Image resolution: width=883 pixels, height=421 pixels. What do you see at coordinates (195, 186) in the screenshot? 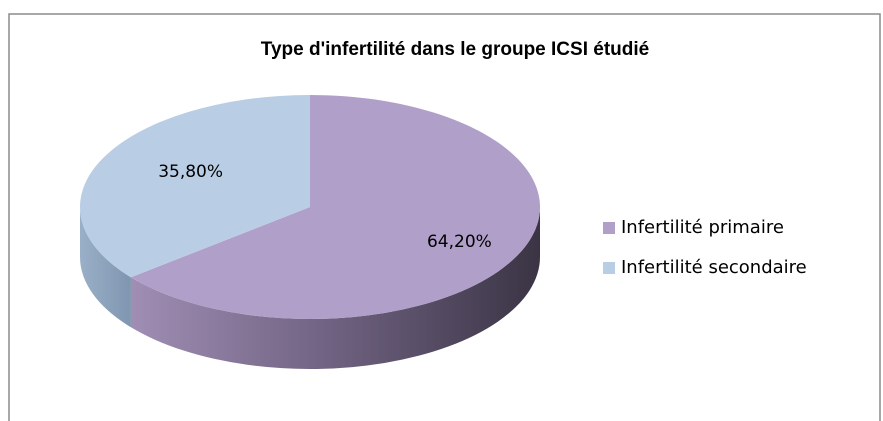
I see `pie-slice` at bounding box center [195, 186].